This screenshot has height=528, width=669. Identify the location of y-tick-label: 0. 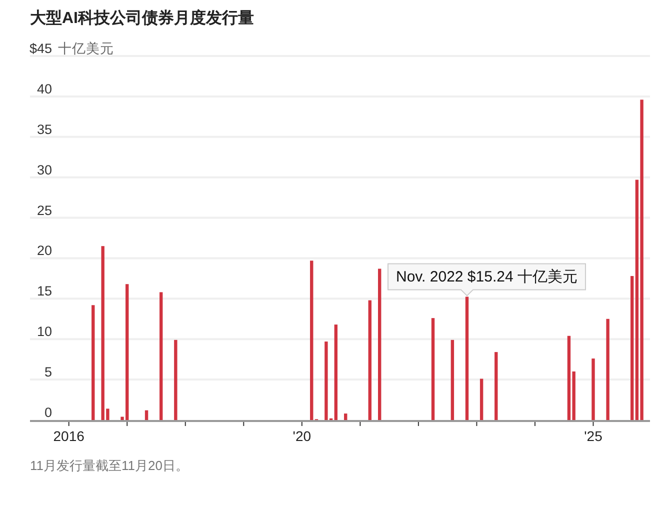
(48, 412).